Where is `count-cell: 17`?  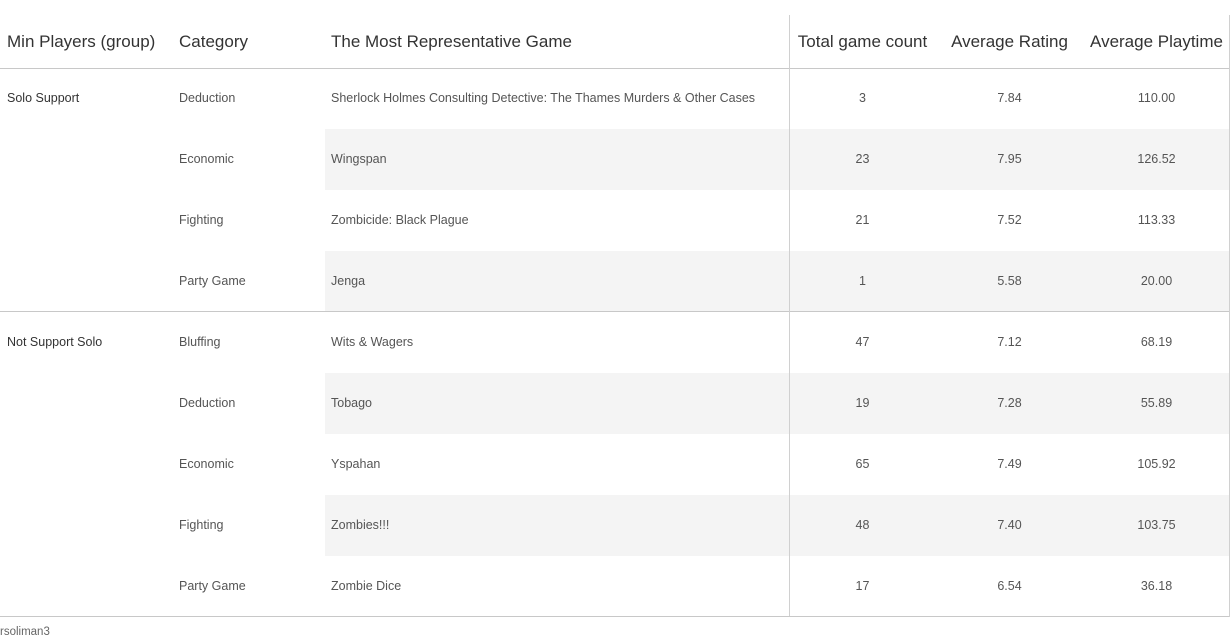
count-cell: 17 is located at coordinates (862, 586).